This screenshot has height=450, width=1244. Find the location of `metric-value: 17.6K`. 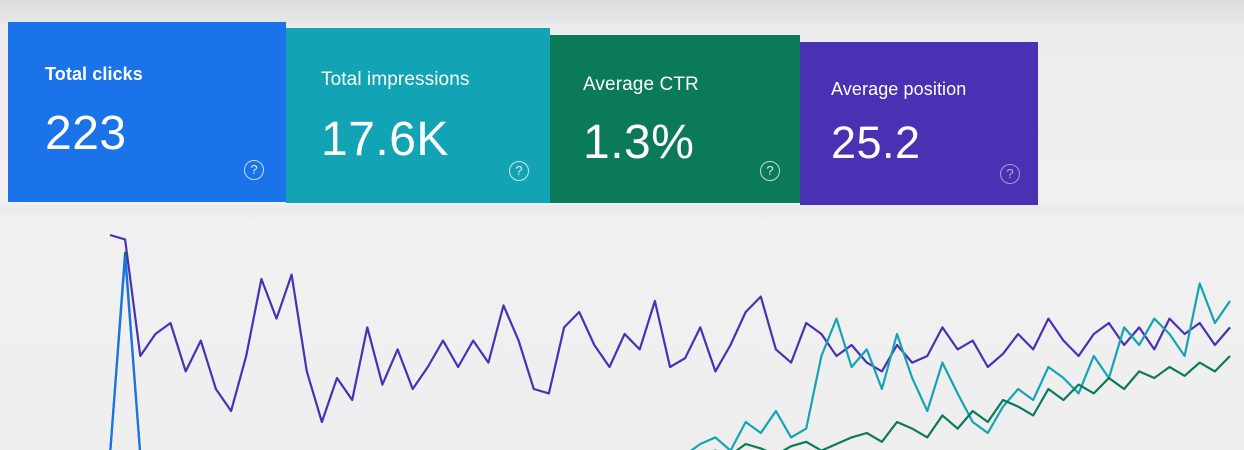

metric-value: 17.6K is located at coordinates (385, 139).